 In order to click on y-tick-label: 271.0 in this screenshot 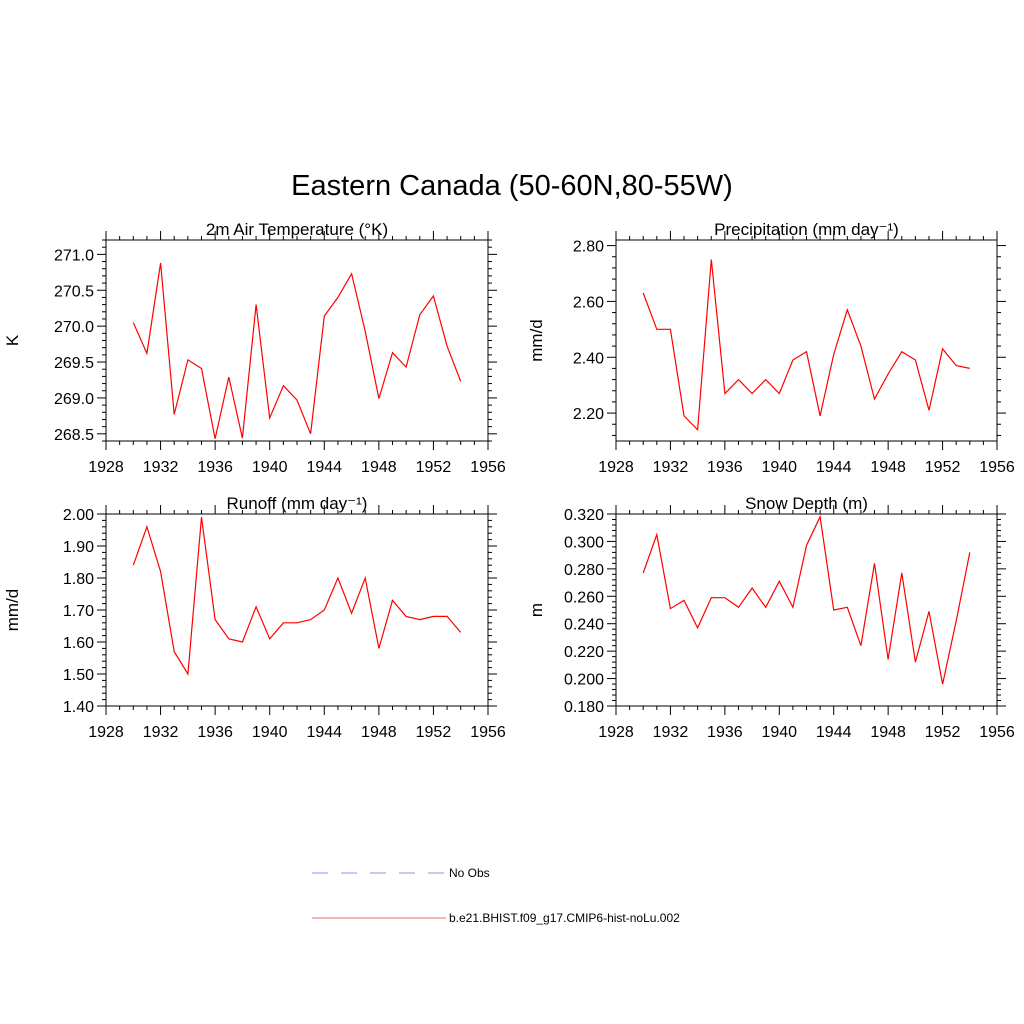, I will do `click(74, 255)`.